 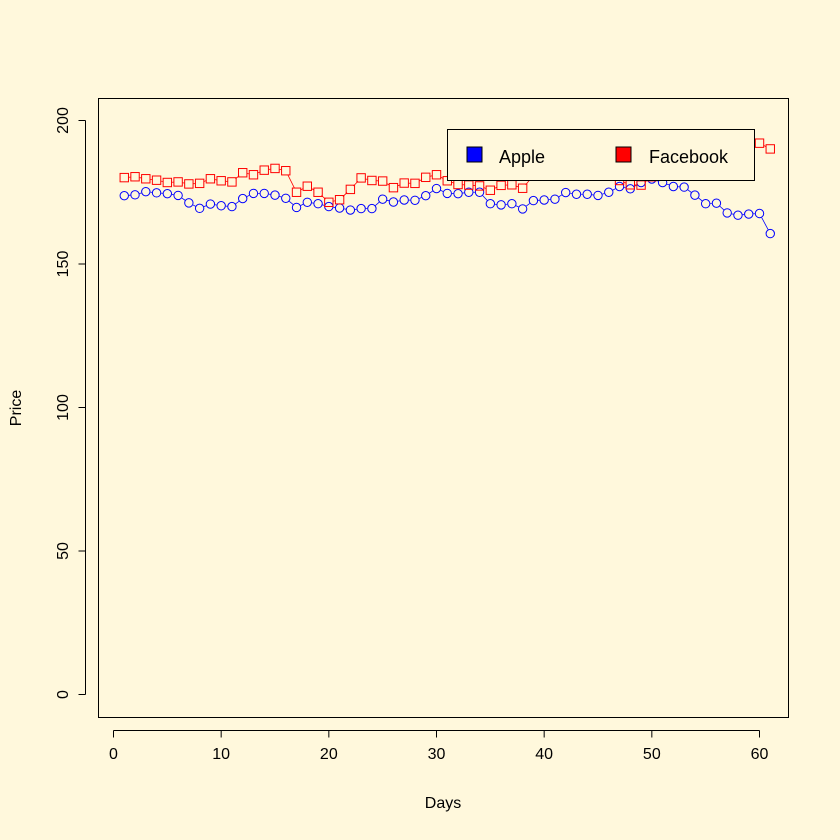 What do you see at coordinates (652, 754) in the screenshot?
I see `x-tick-label: 50` at bounding box center [652, 754].